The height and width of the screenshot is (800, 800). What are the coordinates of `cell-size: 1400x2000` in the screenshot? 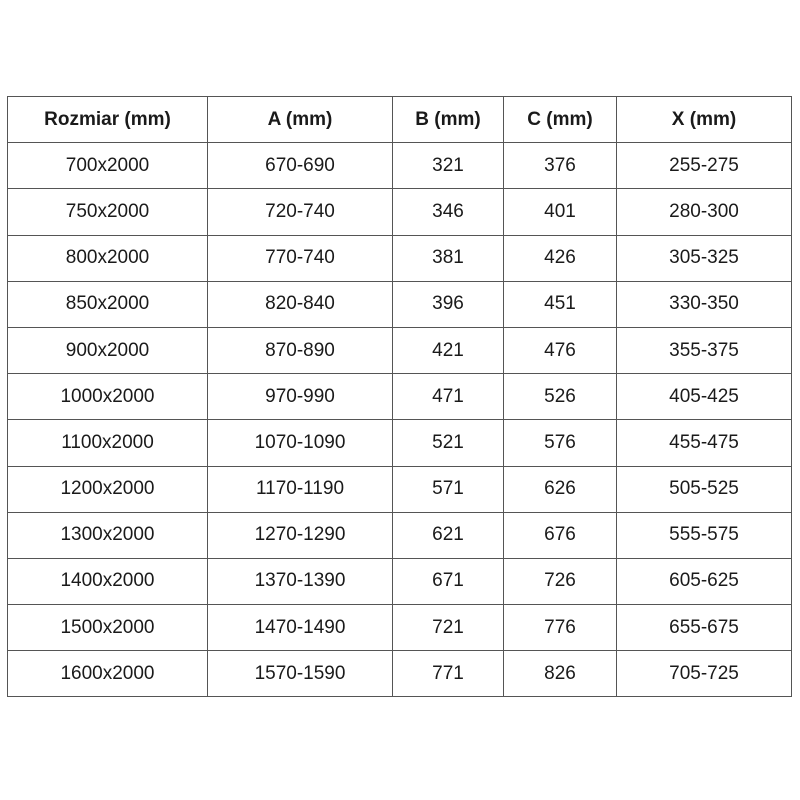 It's located at (107, 581).